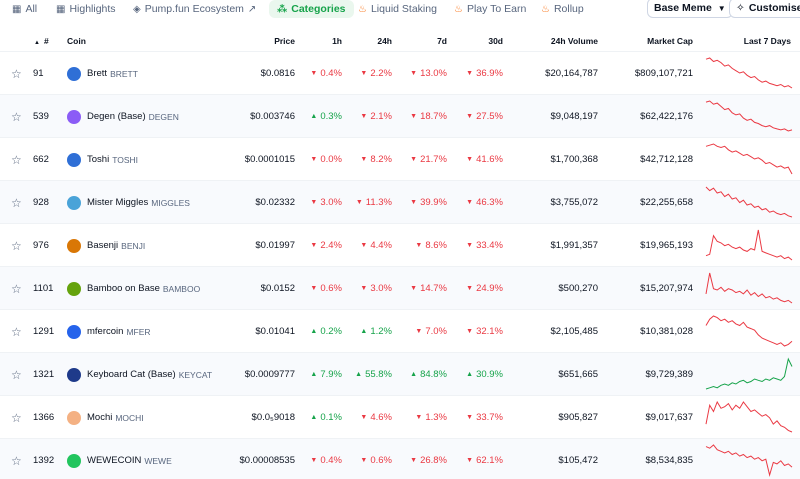 The width and height of the screenshot is (800, 479). What do you see at coordinates (376, 73) in the screenshot?
I see `change-h24: ▼ 2.2%` at bounding box center [376, 73].